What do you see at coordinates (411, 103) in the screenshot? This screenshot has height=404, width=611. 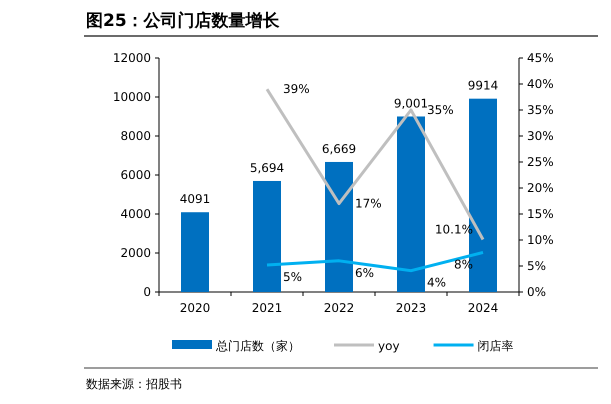 I see `data-label: 9,001` at bounding box center [411, 103].